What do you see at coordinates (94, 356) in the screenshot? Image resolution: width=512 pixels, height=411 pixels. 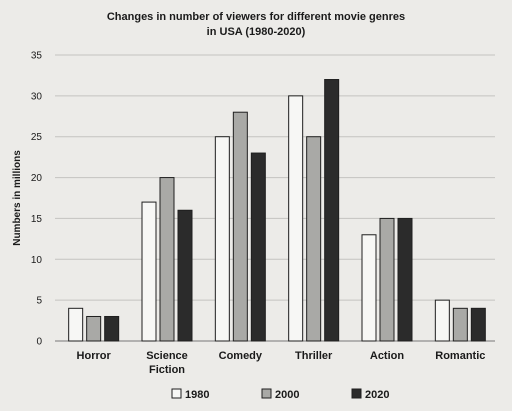 I see `category-label: Horror` at bounding box center [94, 356].